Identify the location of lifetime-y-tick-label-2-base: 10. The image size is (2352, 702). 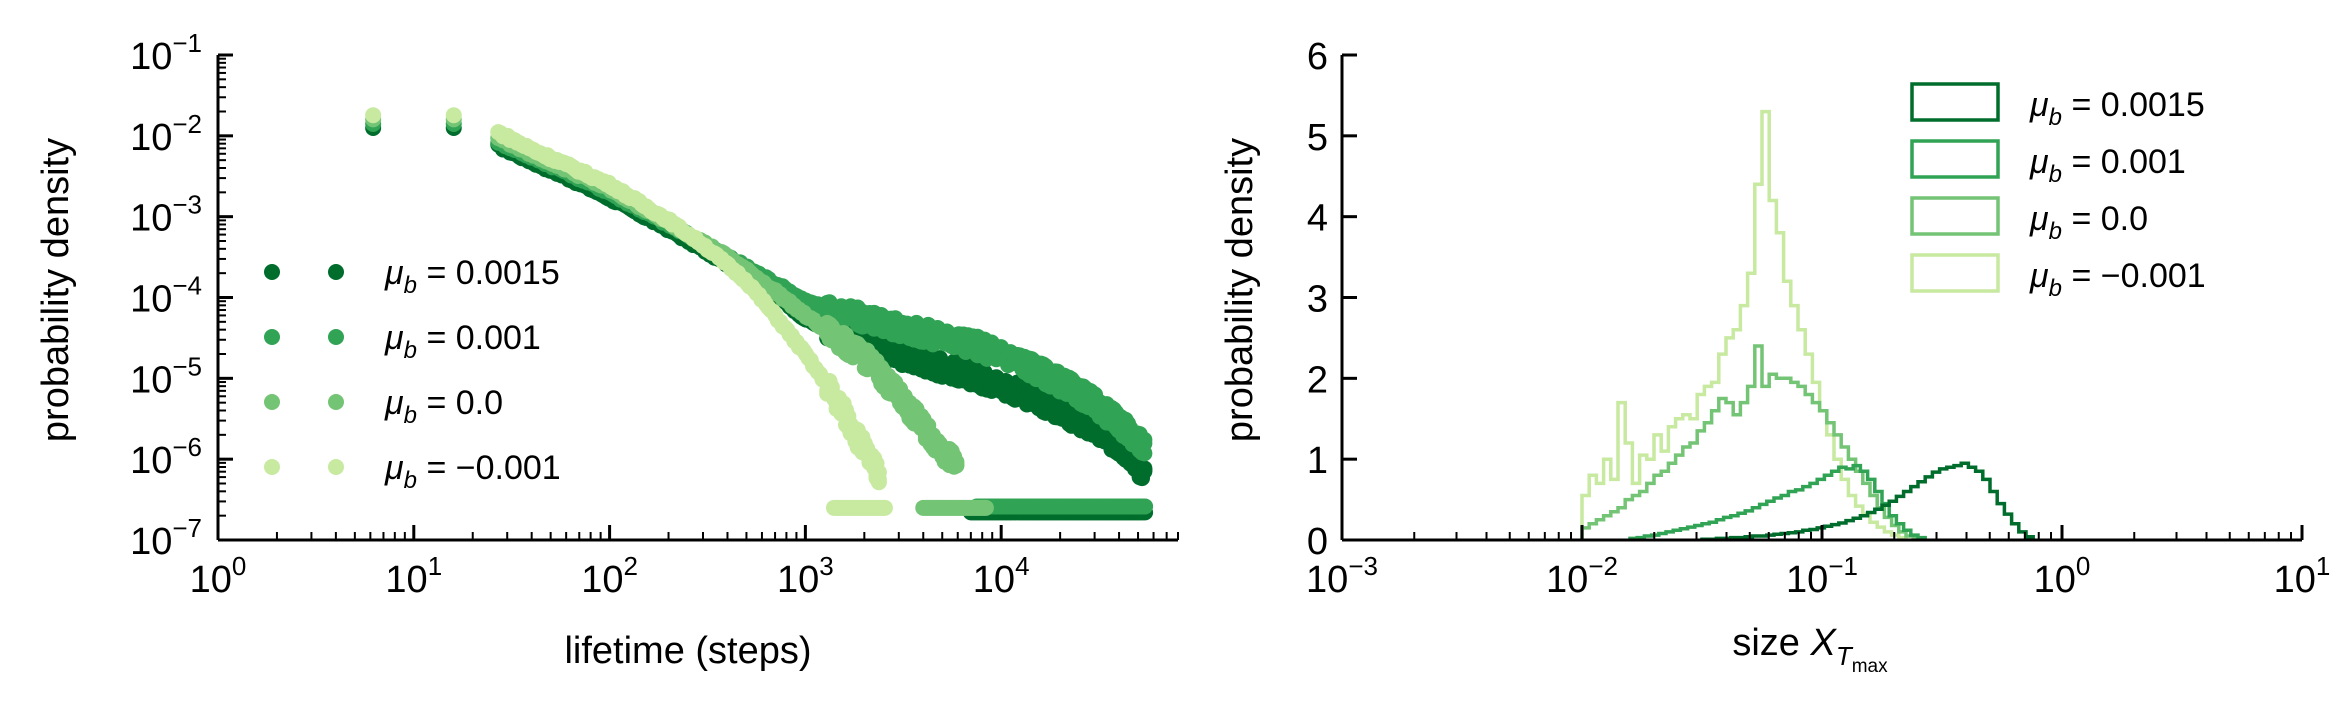
(151, 380).